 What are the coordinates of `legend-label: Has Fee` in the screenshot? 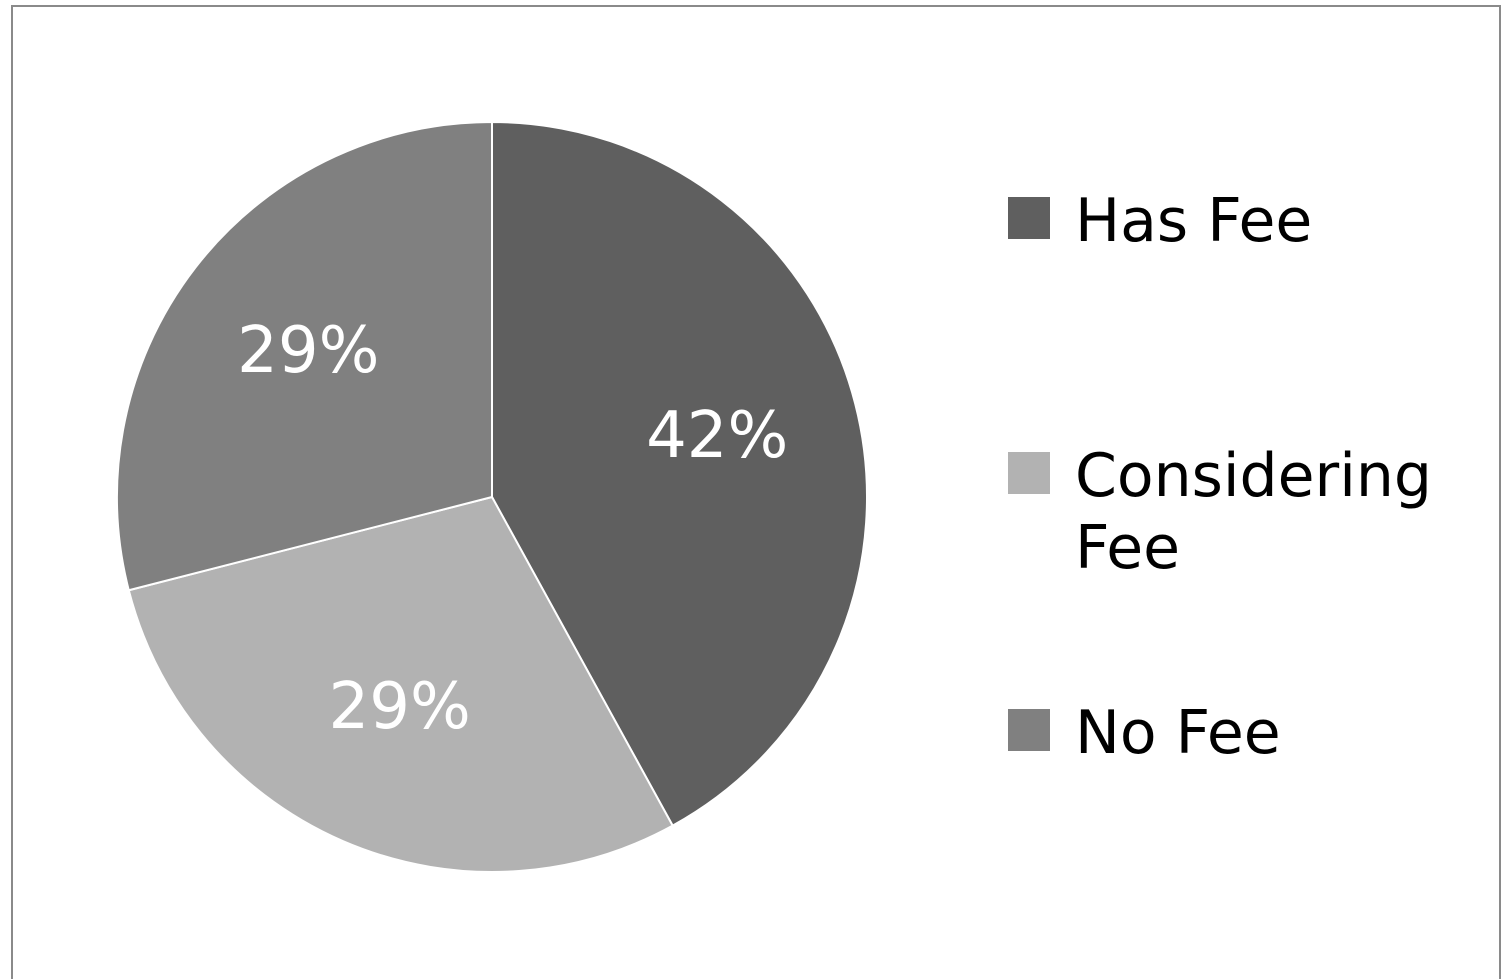 It's located at (1194, 221).